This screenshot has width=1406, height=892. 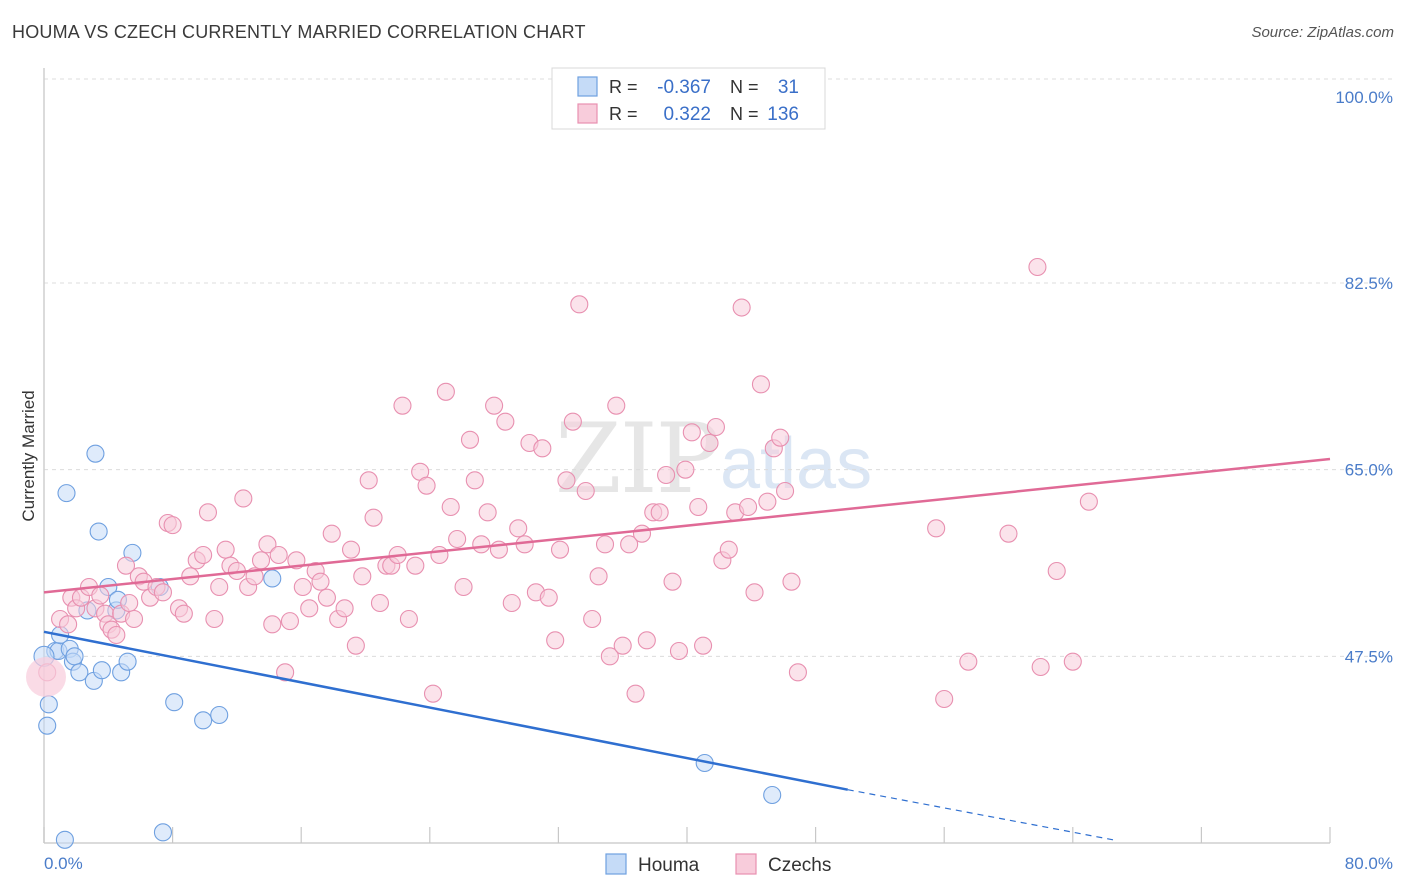 I want to click on stats-r-value: -0.367, so click(x=684, y=87).